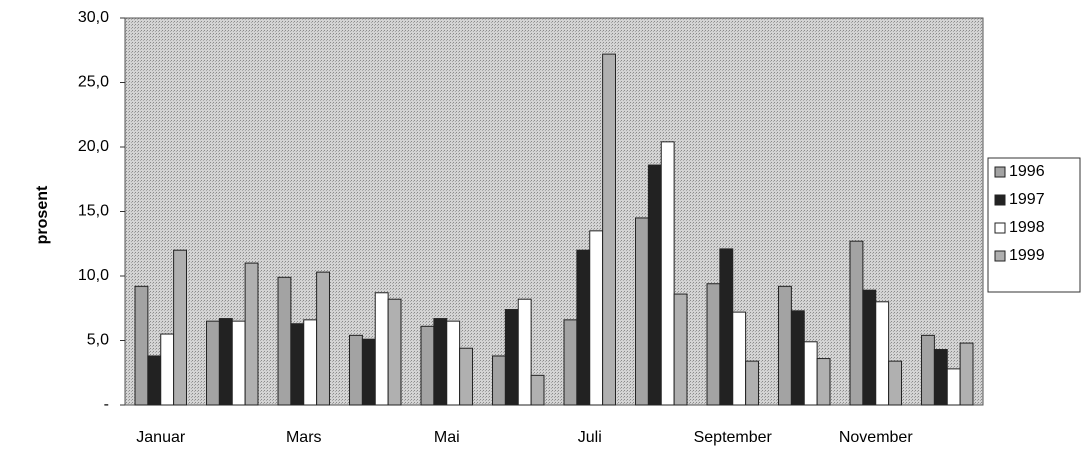  What do you see at coordinates (93, 275) in the screenshot?
I see `y-tick-label: 10,0` at bounding box center [93, 275].